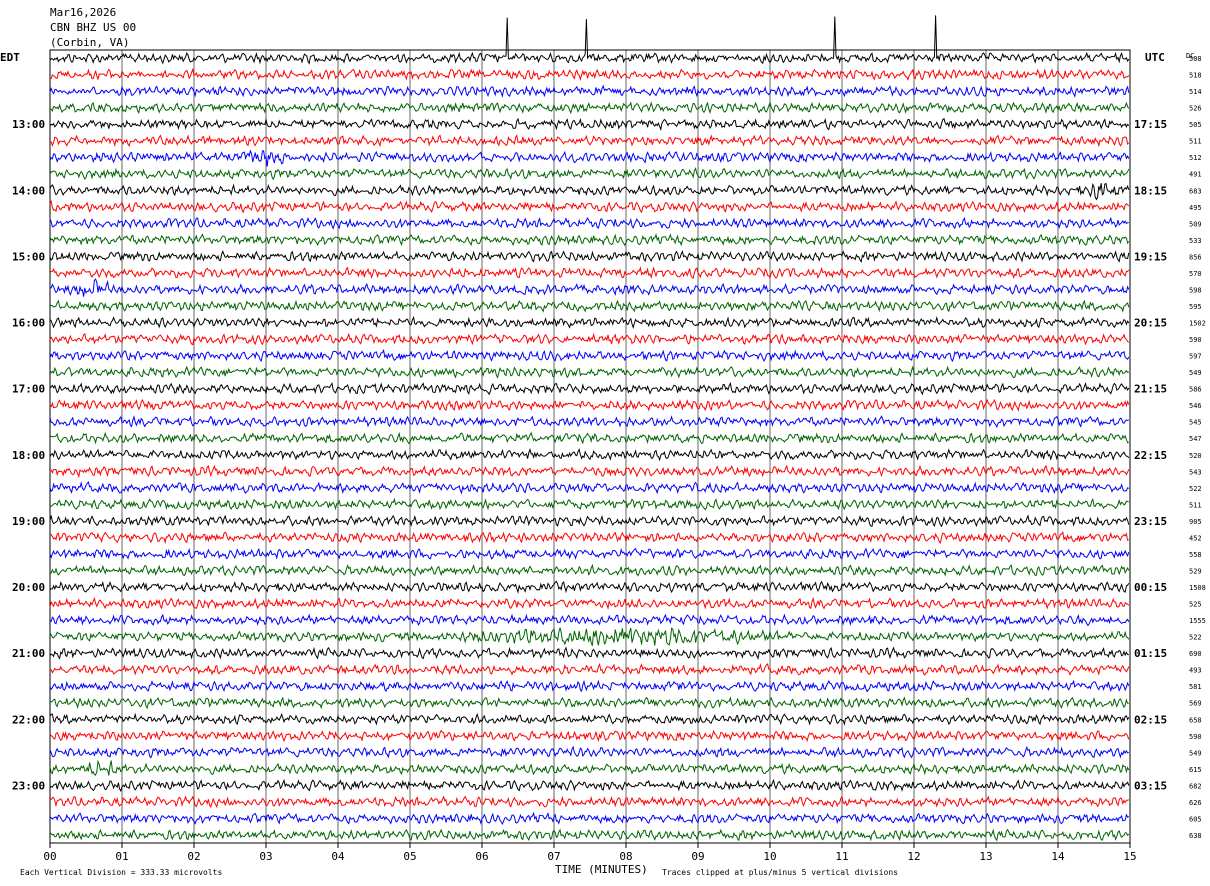 The height and width of the screenshot is (886, 1210). I want to click on x-tick-label: 11, so click(841, 856).